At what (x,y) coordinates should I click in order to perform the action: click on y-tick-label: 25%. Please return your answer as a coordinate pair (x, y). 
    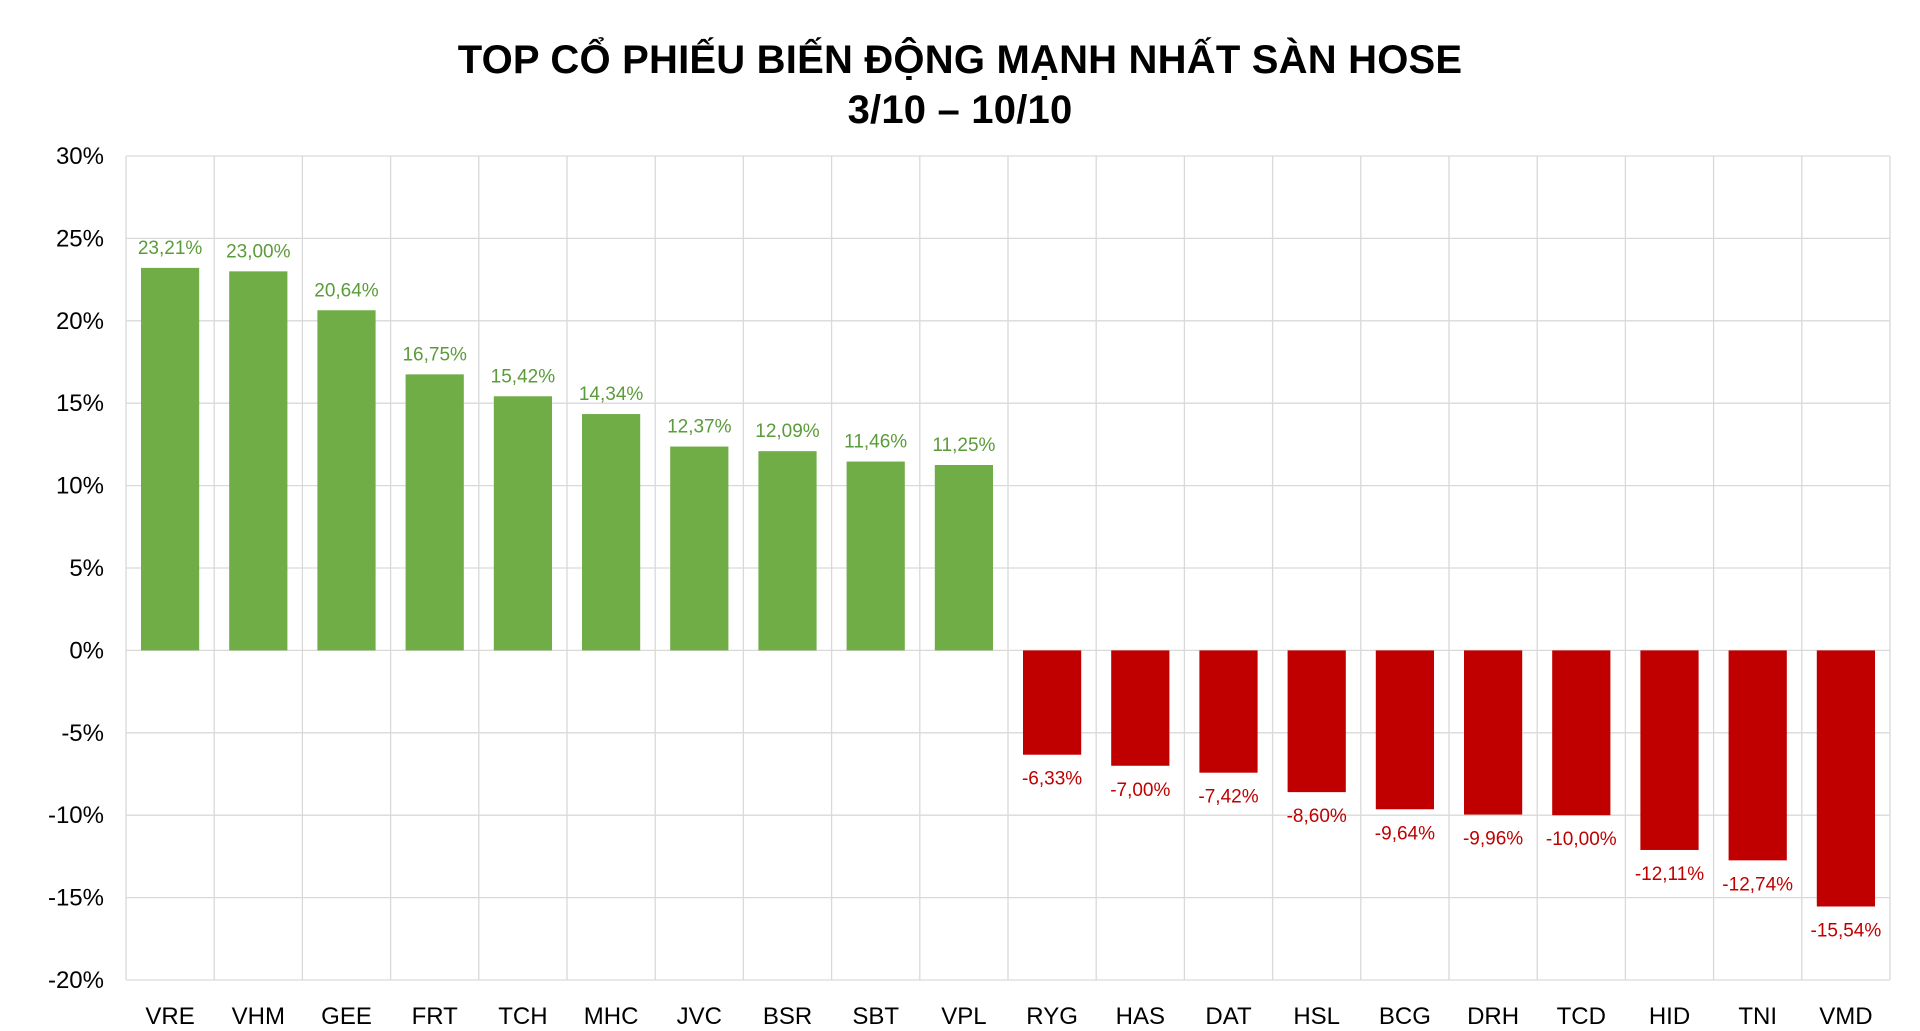
    Looking at the image, I should click on (80, 238).